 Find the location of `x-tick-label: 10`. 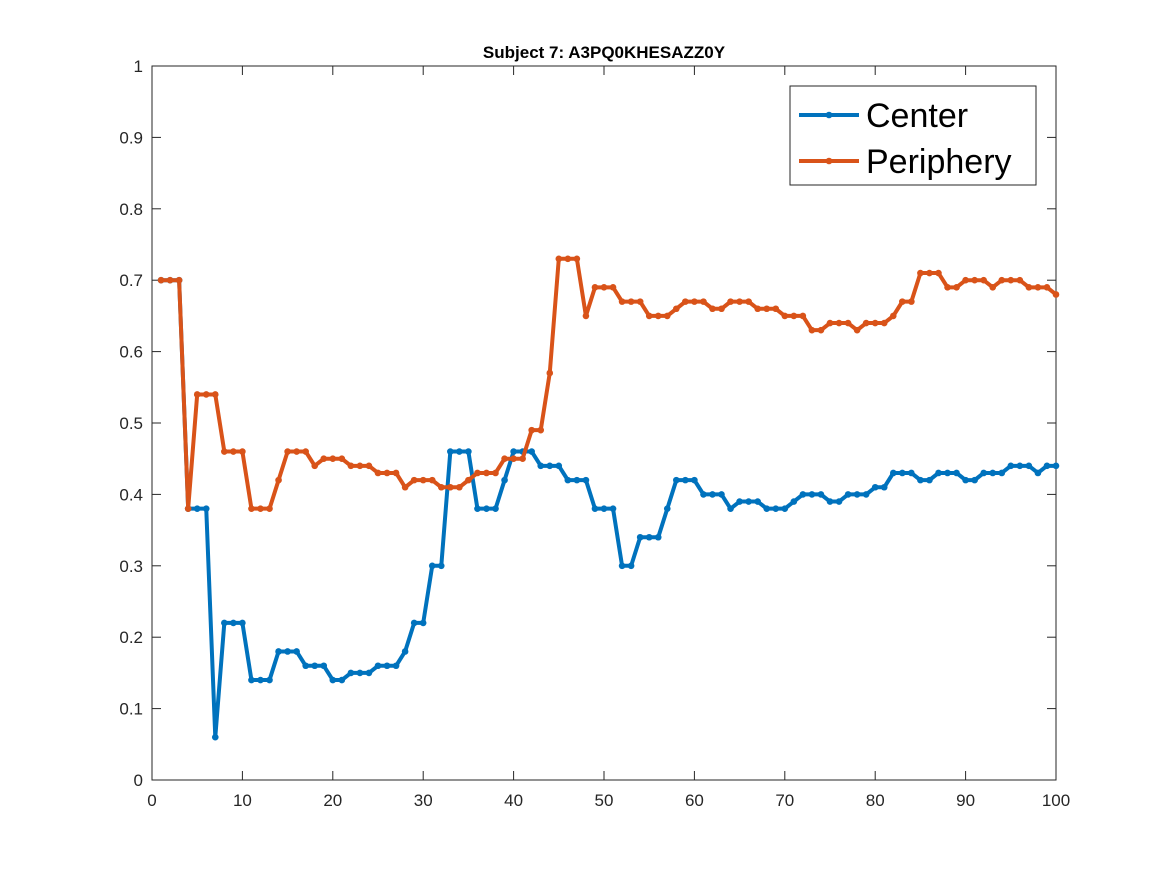

x-tick-label: 10 is located at coordinates (242, 800).